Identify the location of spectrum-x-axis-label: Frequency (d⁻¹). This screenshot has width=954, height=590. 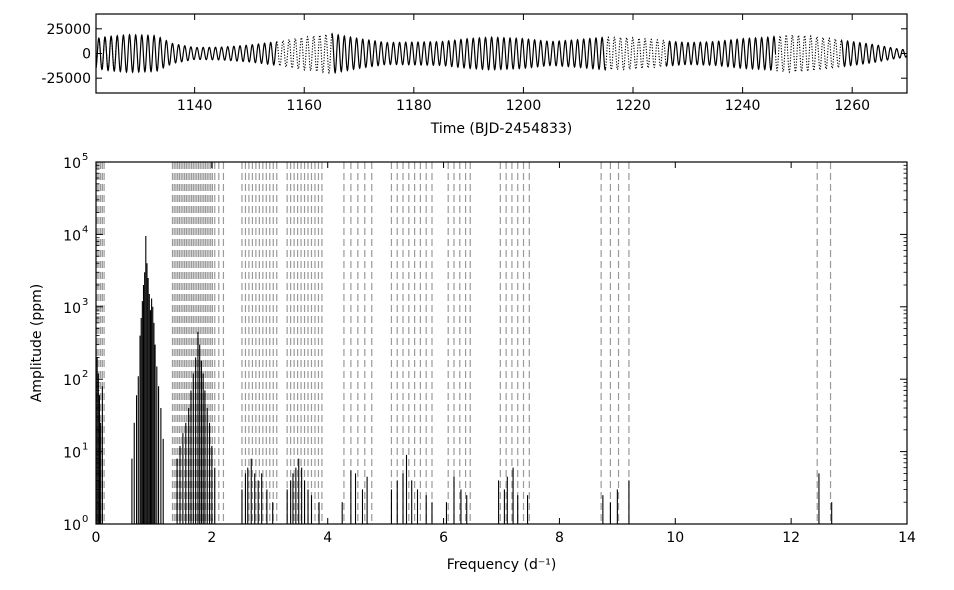
(502, 565).